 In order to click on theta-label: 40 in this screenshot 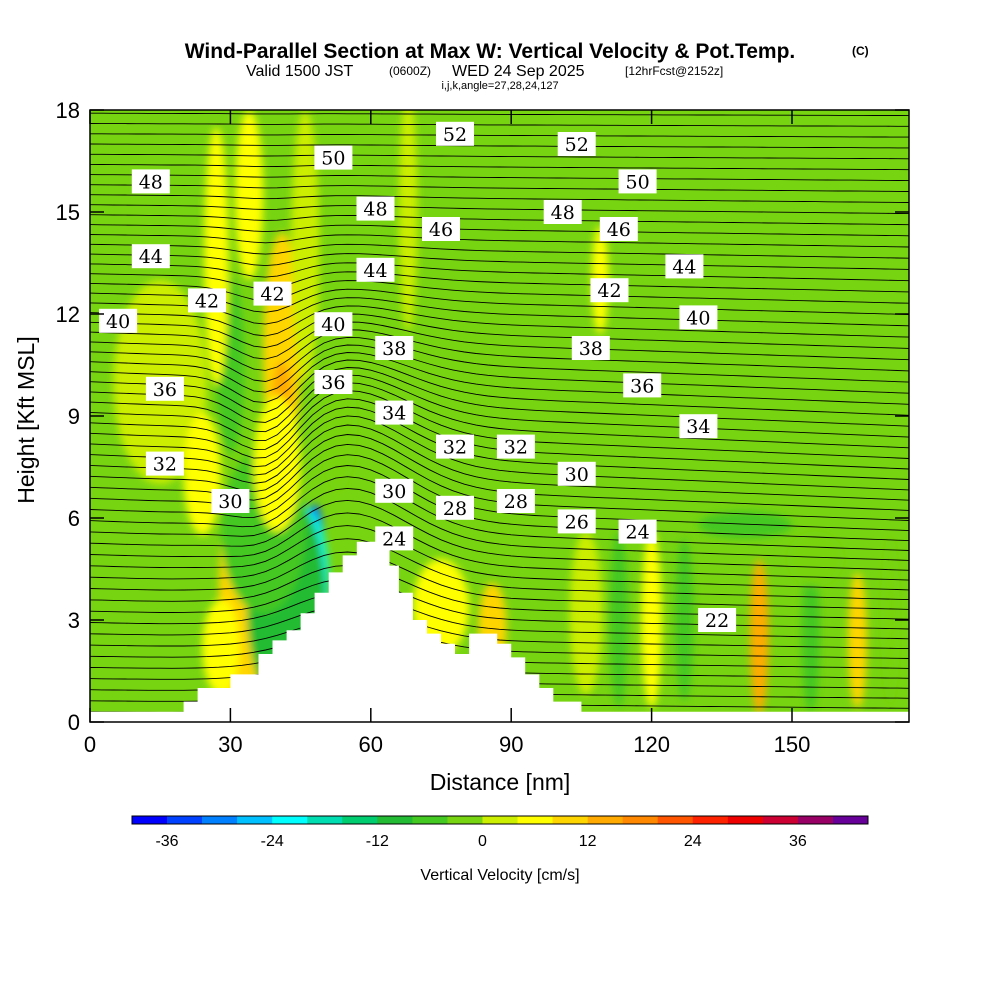, I will do `click(698, 317)`.